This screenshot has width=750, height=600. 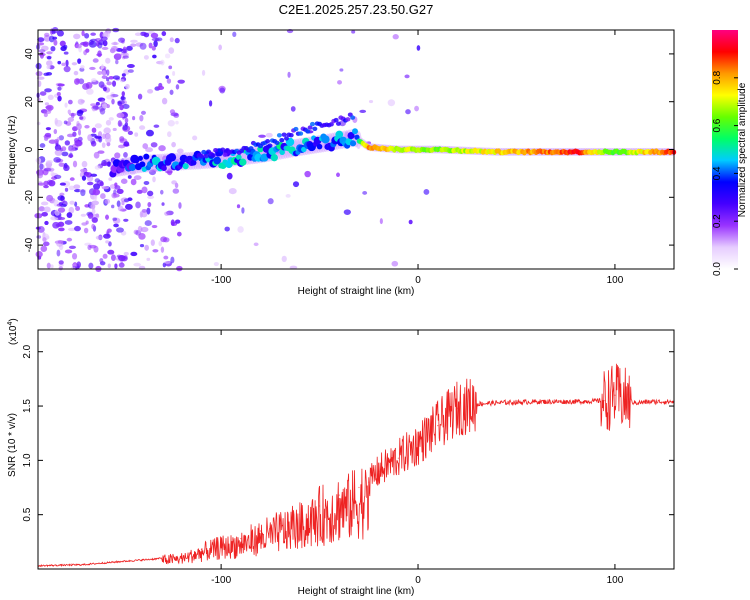 I want to click on spectrogram-y-label: Frequency (Hz), so click(x=12, y=150).